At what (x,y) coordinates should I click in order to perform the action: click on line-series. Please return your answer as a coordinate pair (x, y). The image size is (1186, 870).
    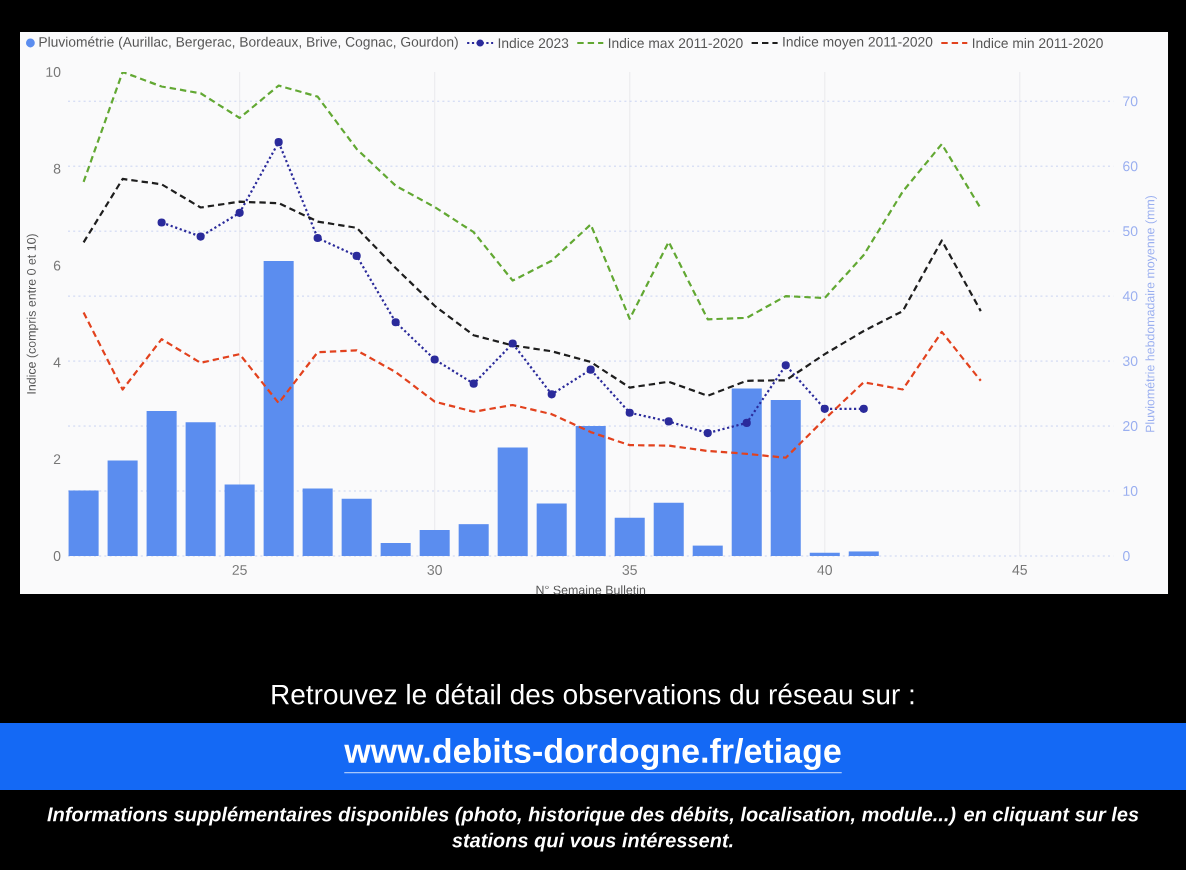
    Looking at the image, I should click on (532, 385).